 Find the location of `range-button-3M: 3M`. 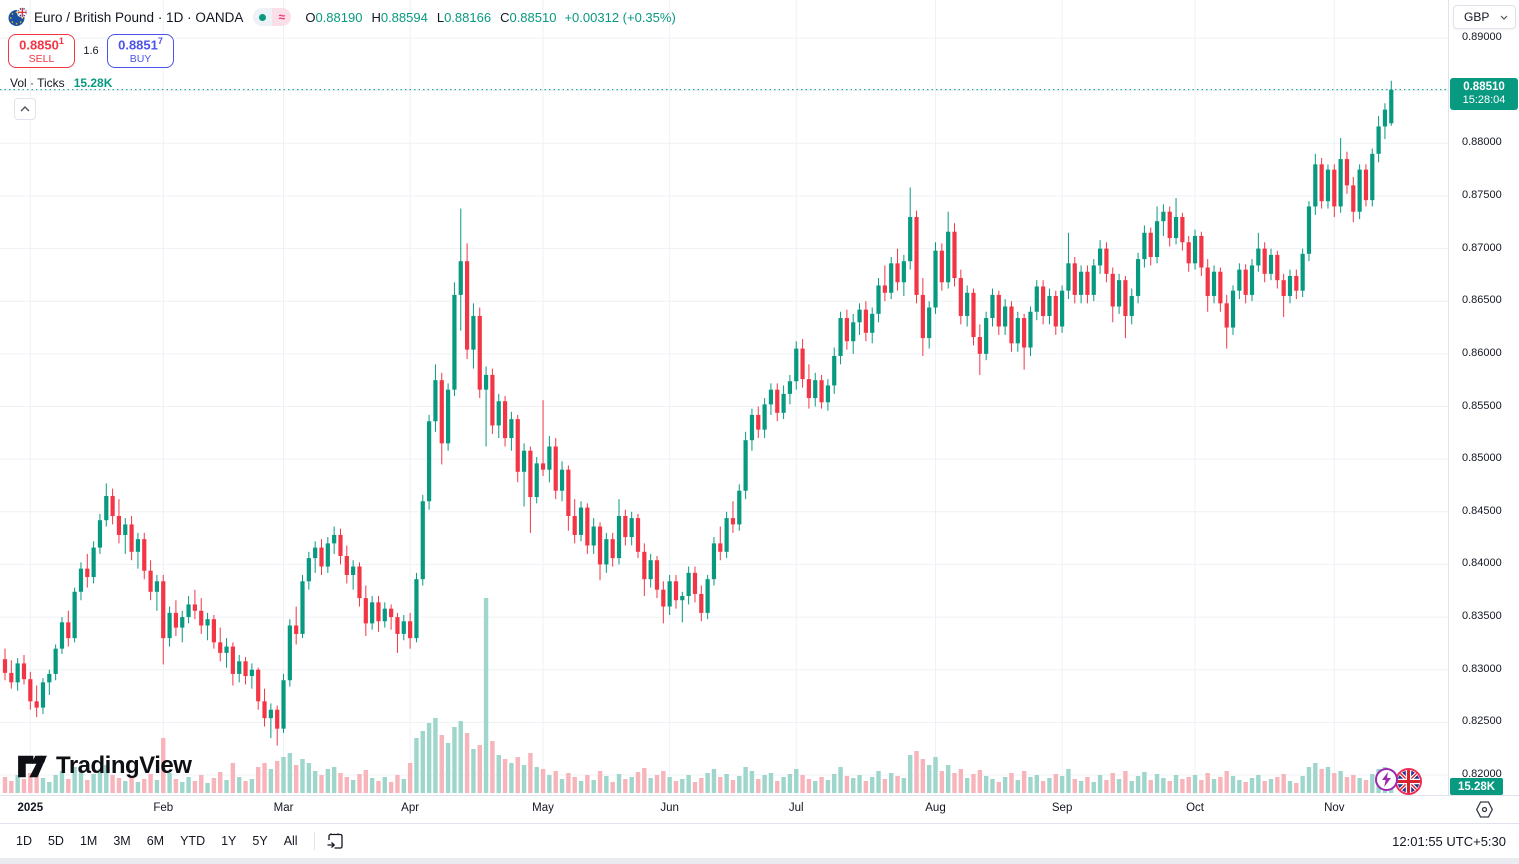

range-button-3M: 3M is located at coordinates (122, 841).